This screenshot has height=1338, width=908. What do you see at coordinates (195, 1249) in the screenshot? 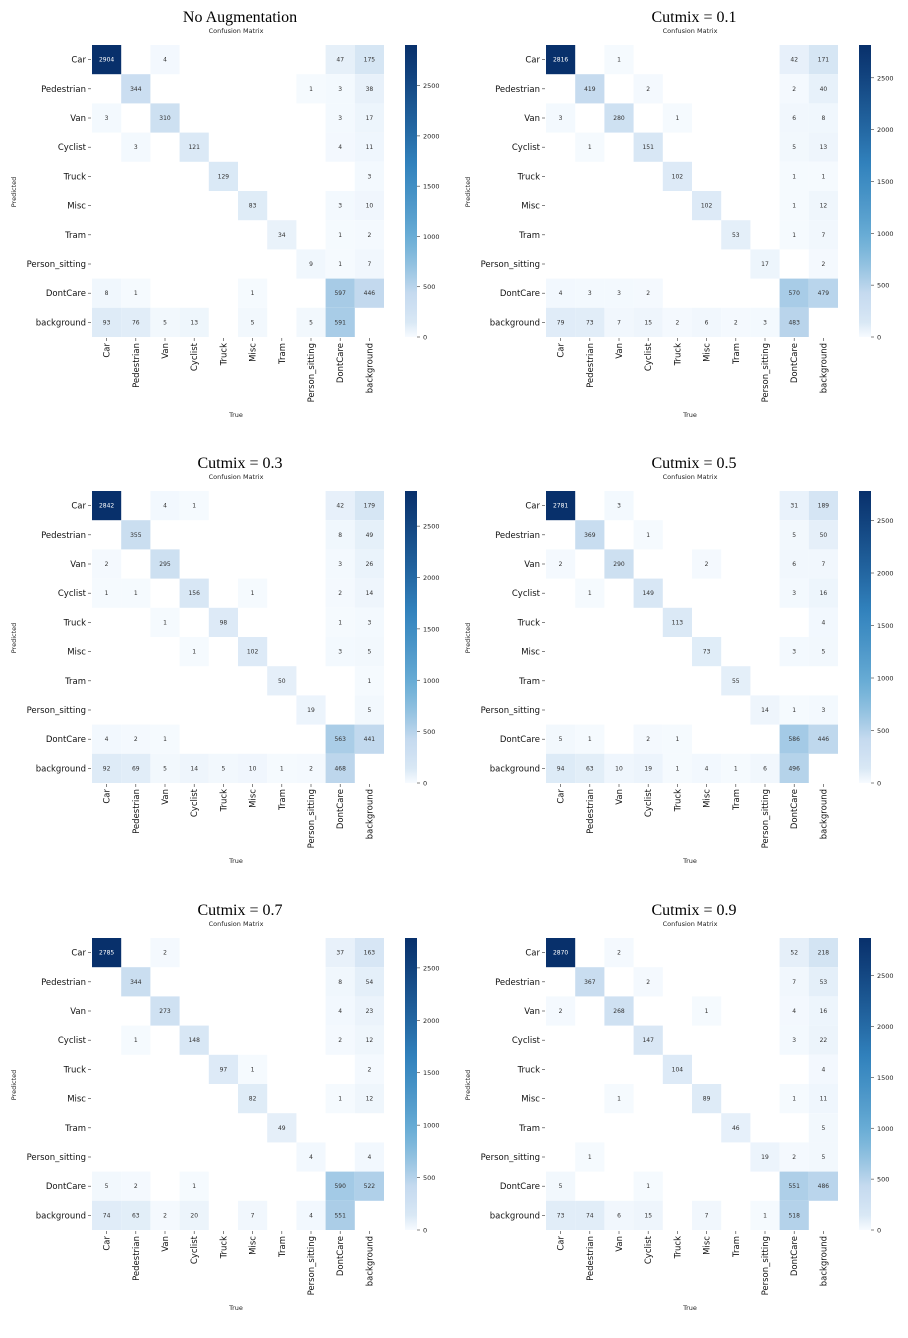
I see `x-tick-label: Cyclist` at bounding box center [195, 1249].